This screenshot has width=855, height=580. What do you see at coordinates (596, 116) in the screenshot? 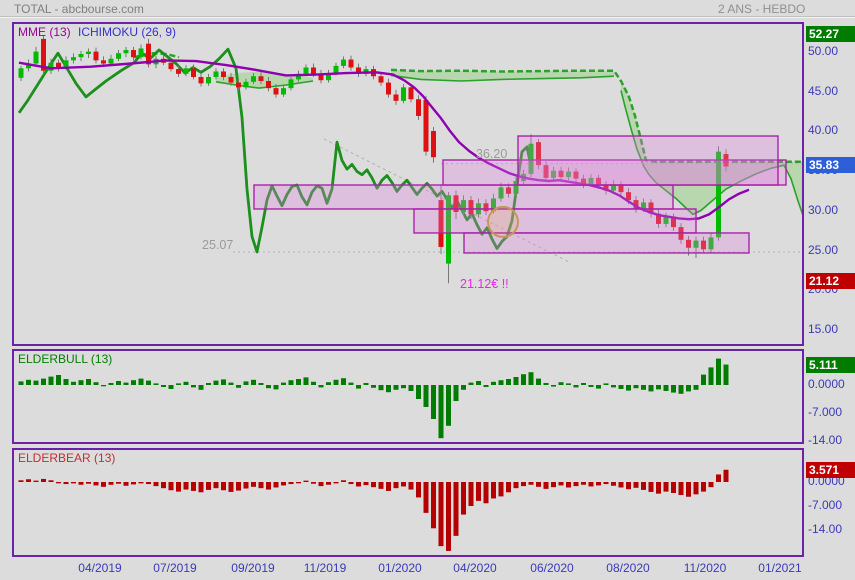
I see `senkou-a-dashed-line` at bounding box center [596, 116].